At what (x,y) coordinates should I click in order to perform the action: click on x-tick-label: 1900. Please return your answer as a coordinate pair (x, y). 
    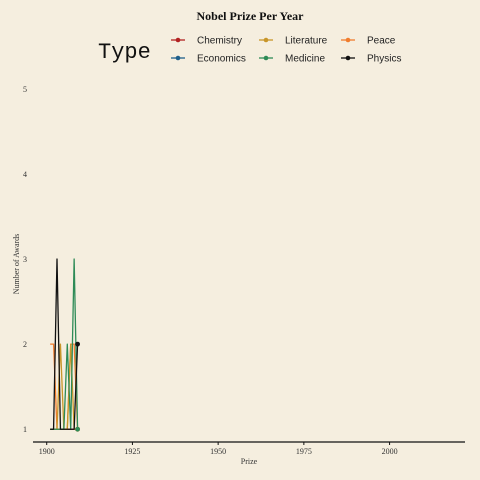
    Looking at the image, I should click on (47, 451).